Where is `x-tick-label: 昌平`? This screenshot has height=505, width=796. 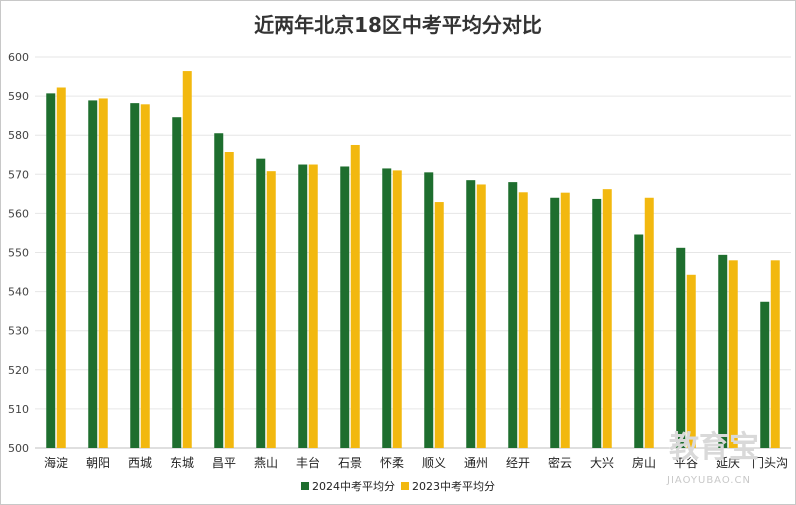
x-tick-label: 昌平 is located at coordinates (224, 463).